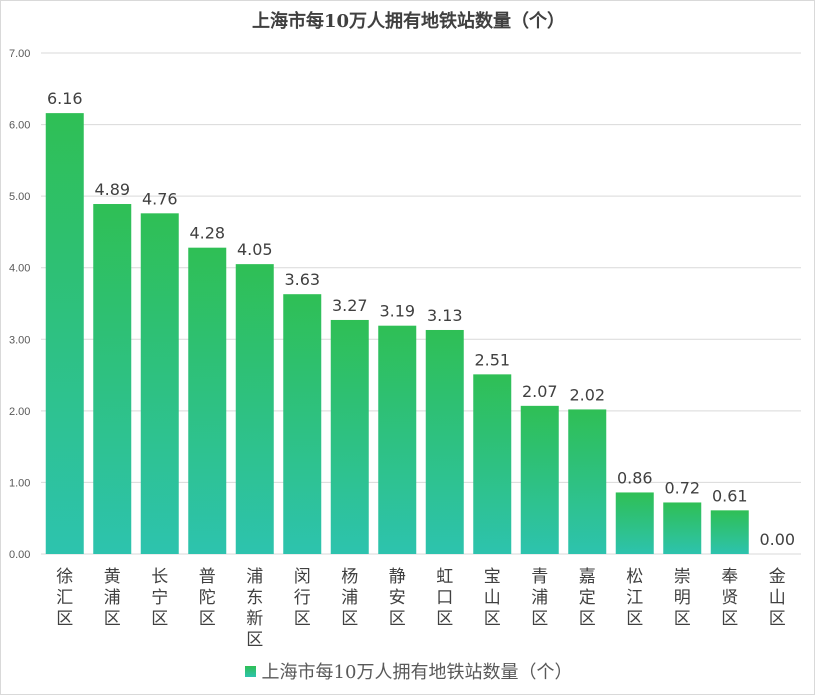 This screenshot has height=696, width=815. Describe the element at coordinates (159, 598) in the screenshot. I see `category-label: 长宁区` at that location.